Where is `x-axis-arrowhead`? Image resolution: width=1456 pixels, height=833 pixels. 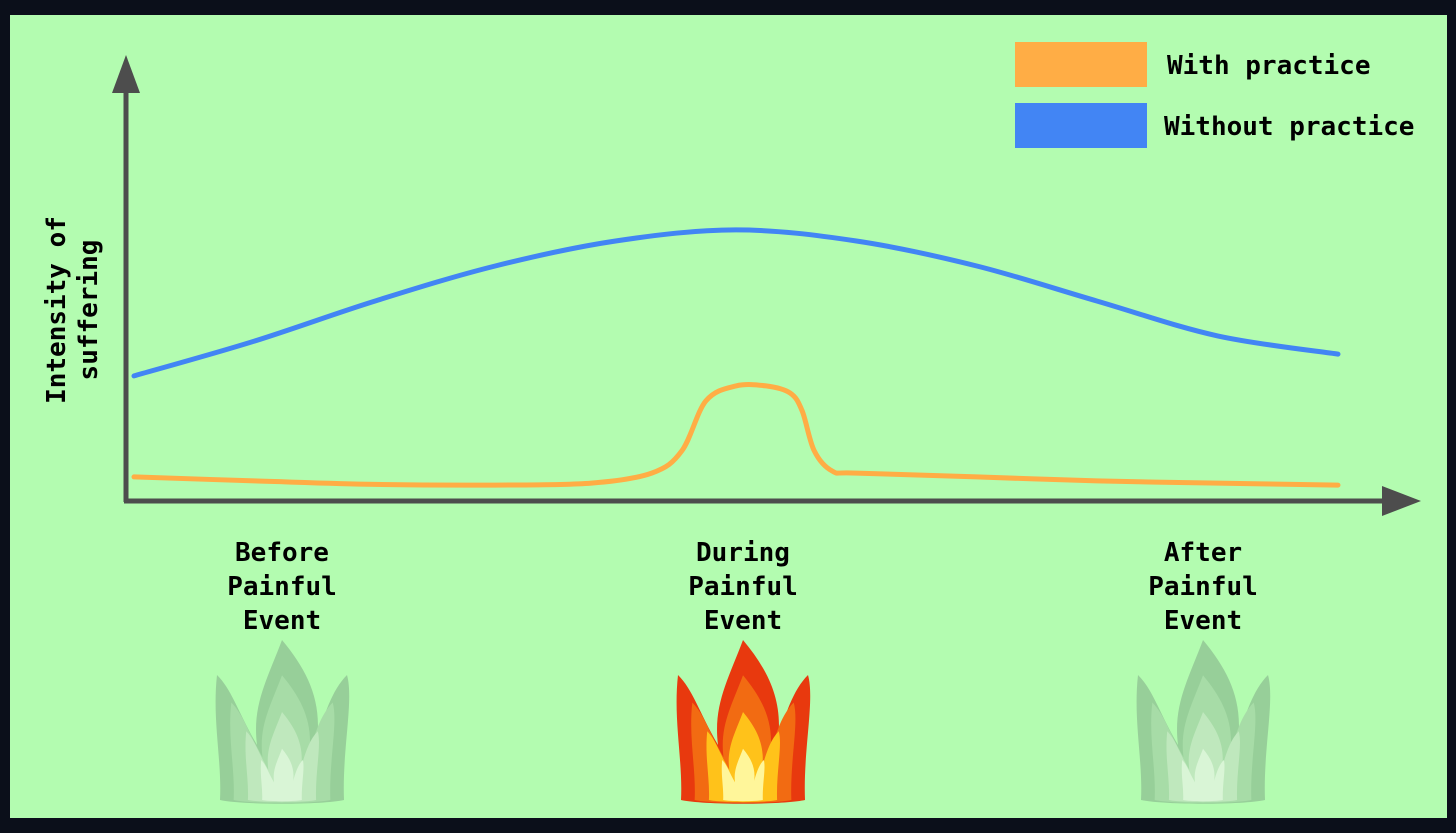
x-axis-arrowhead is located at coordinates (1401, 501).